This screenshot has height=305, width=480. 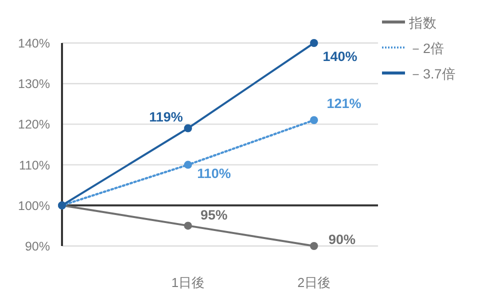 I want to click on data-label: 110%, so click(x=214, y=173).